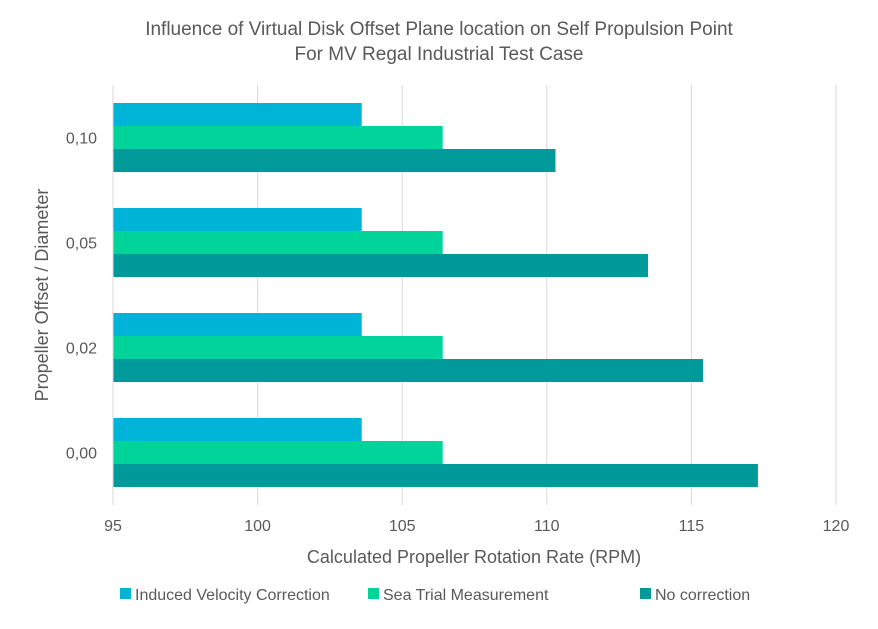 The image size is (878, 629). I want to click on y-tick-label: 0,02, so click(81, 349).